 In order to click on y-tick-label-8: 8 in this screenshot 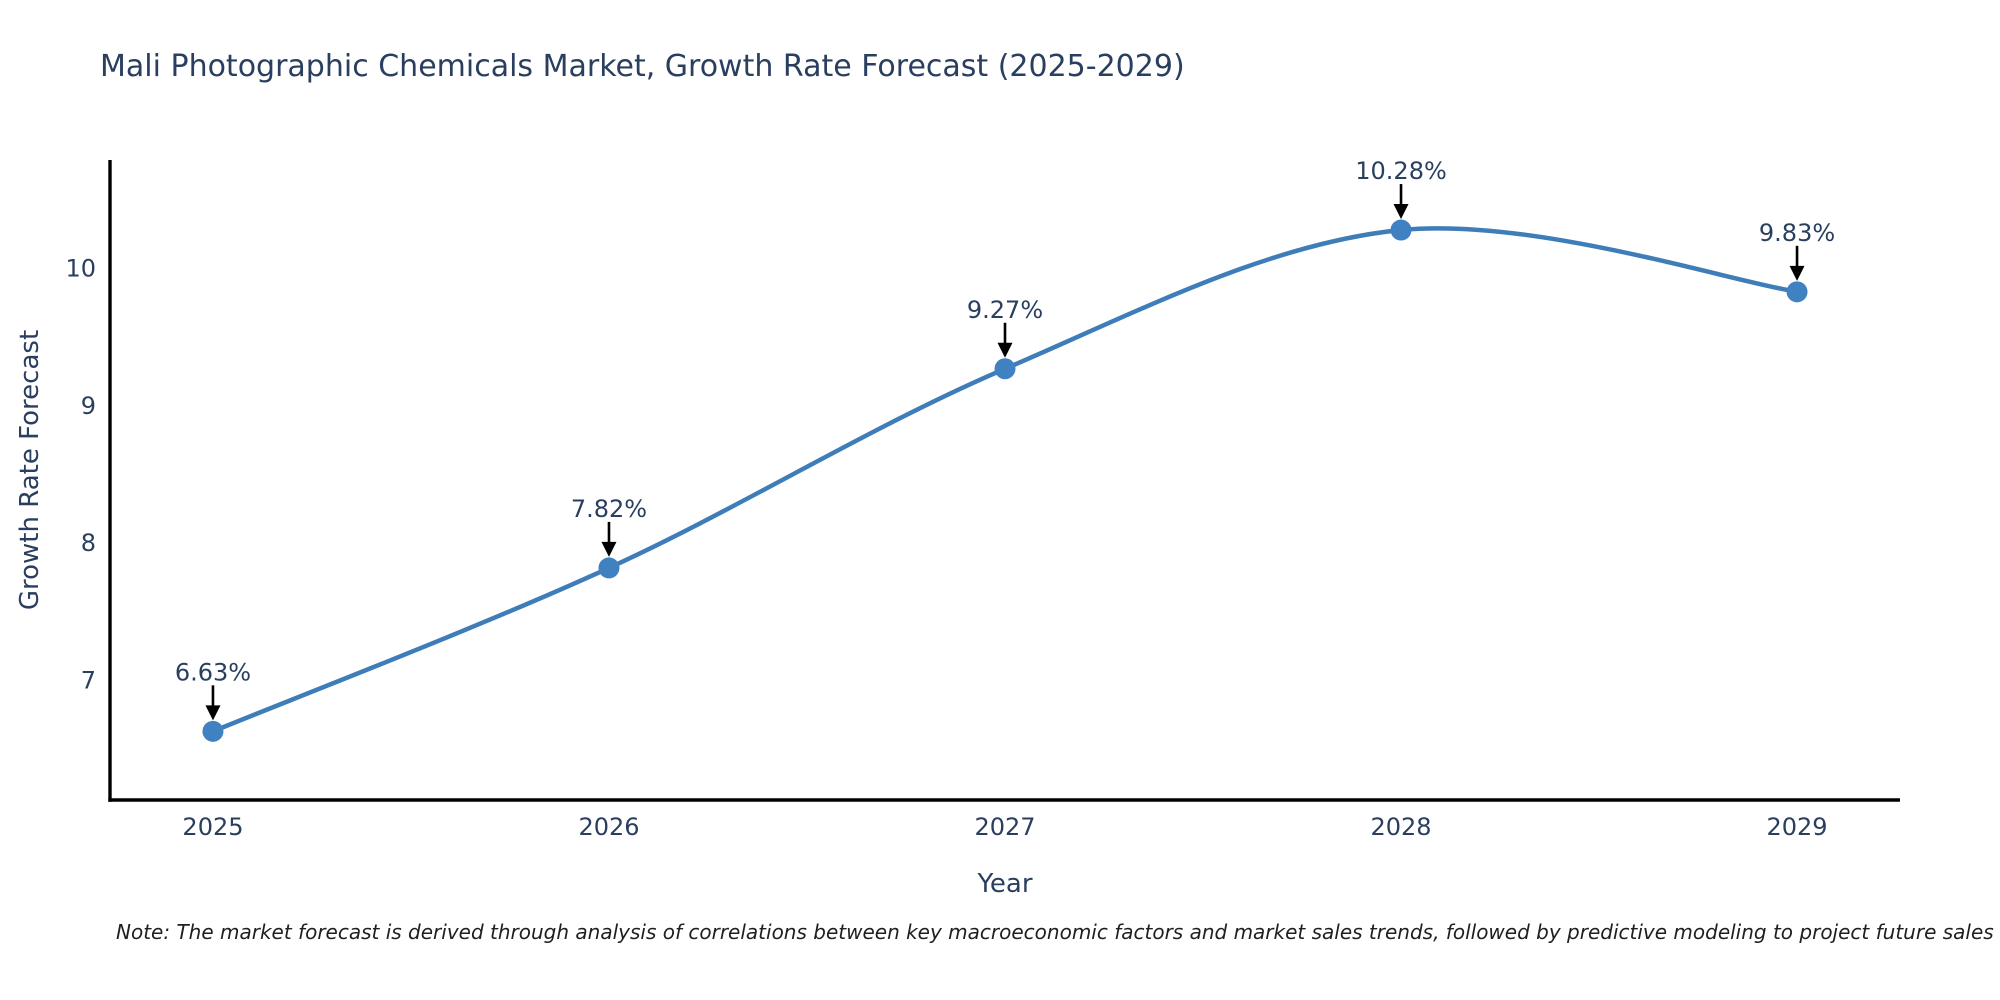, I will do `click(88, 543)`.